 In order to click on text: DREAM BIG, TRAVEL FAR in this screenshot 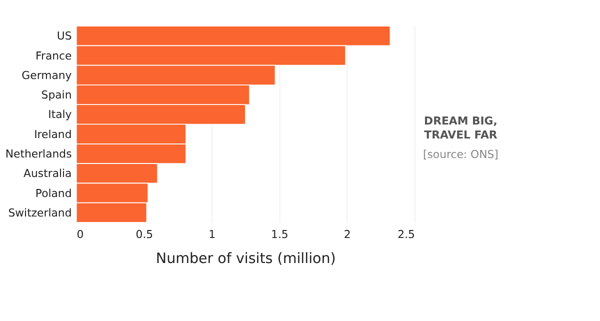, I will do `click(461, 128)`.